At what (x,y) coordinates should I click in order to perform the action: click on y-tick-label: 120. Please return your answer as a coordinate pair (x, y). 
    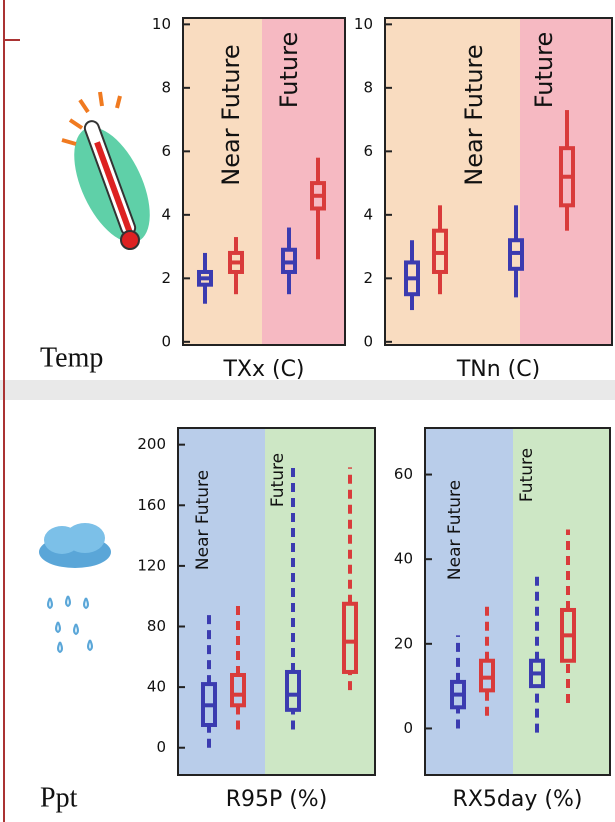
    Looking at the image, I should click on (151, 565).